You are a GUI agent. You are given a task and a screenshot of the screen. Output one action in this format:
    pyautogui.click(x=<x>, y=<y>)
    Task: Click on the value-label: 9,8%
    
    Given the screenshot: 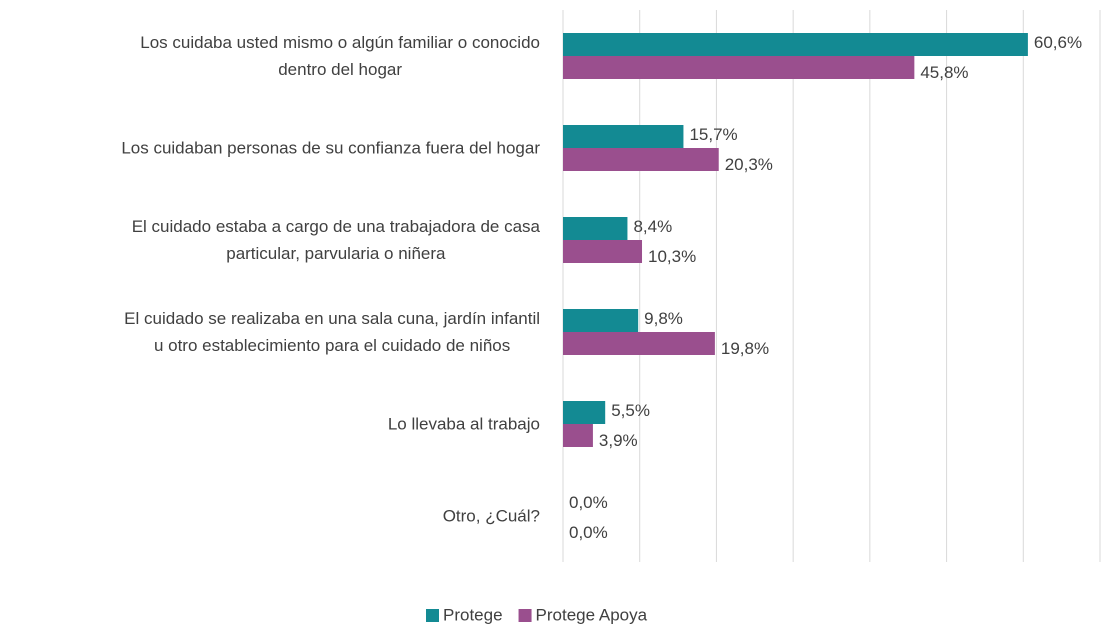 What is the action you would take?
    pyautogui.click(x=663, y=318)
    